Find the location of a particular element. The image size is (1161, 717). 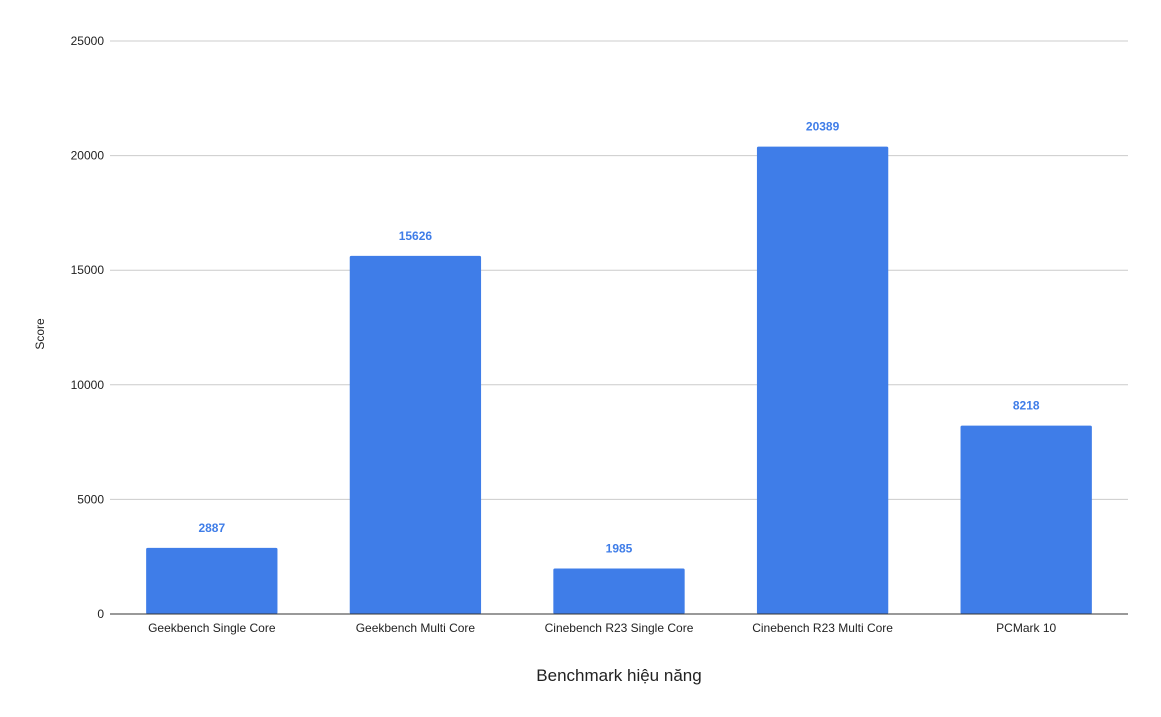

x-tick-label: Geekbench Multi Core is located at coordinates (416, 628).